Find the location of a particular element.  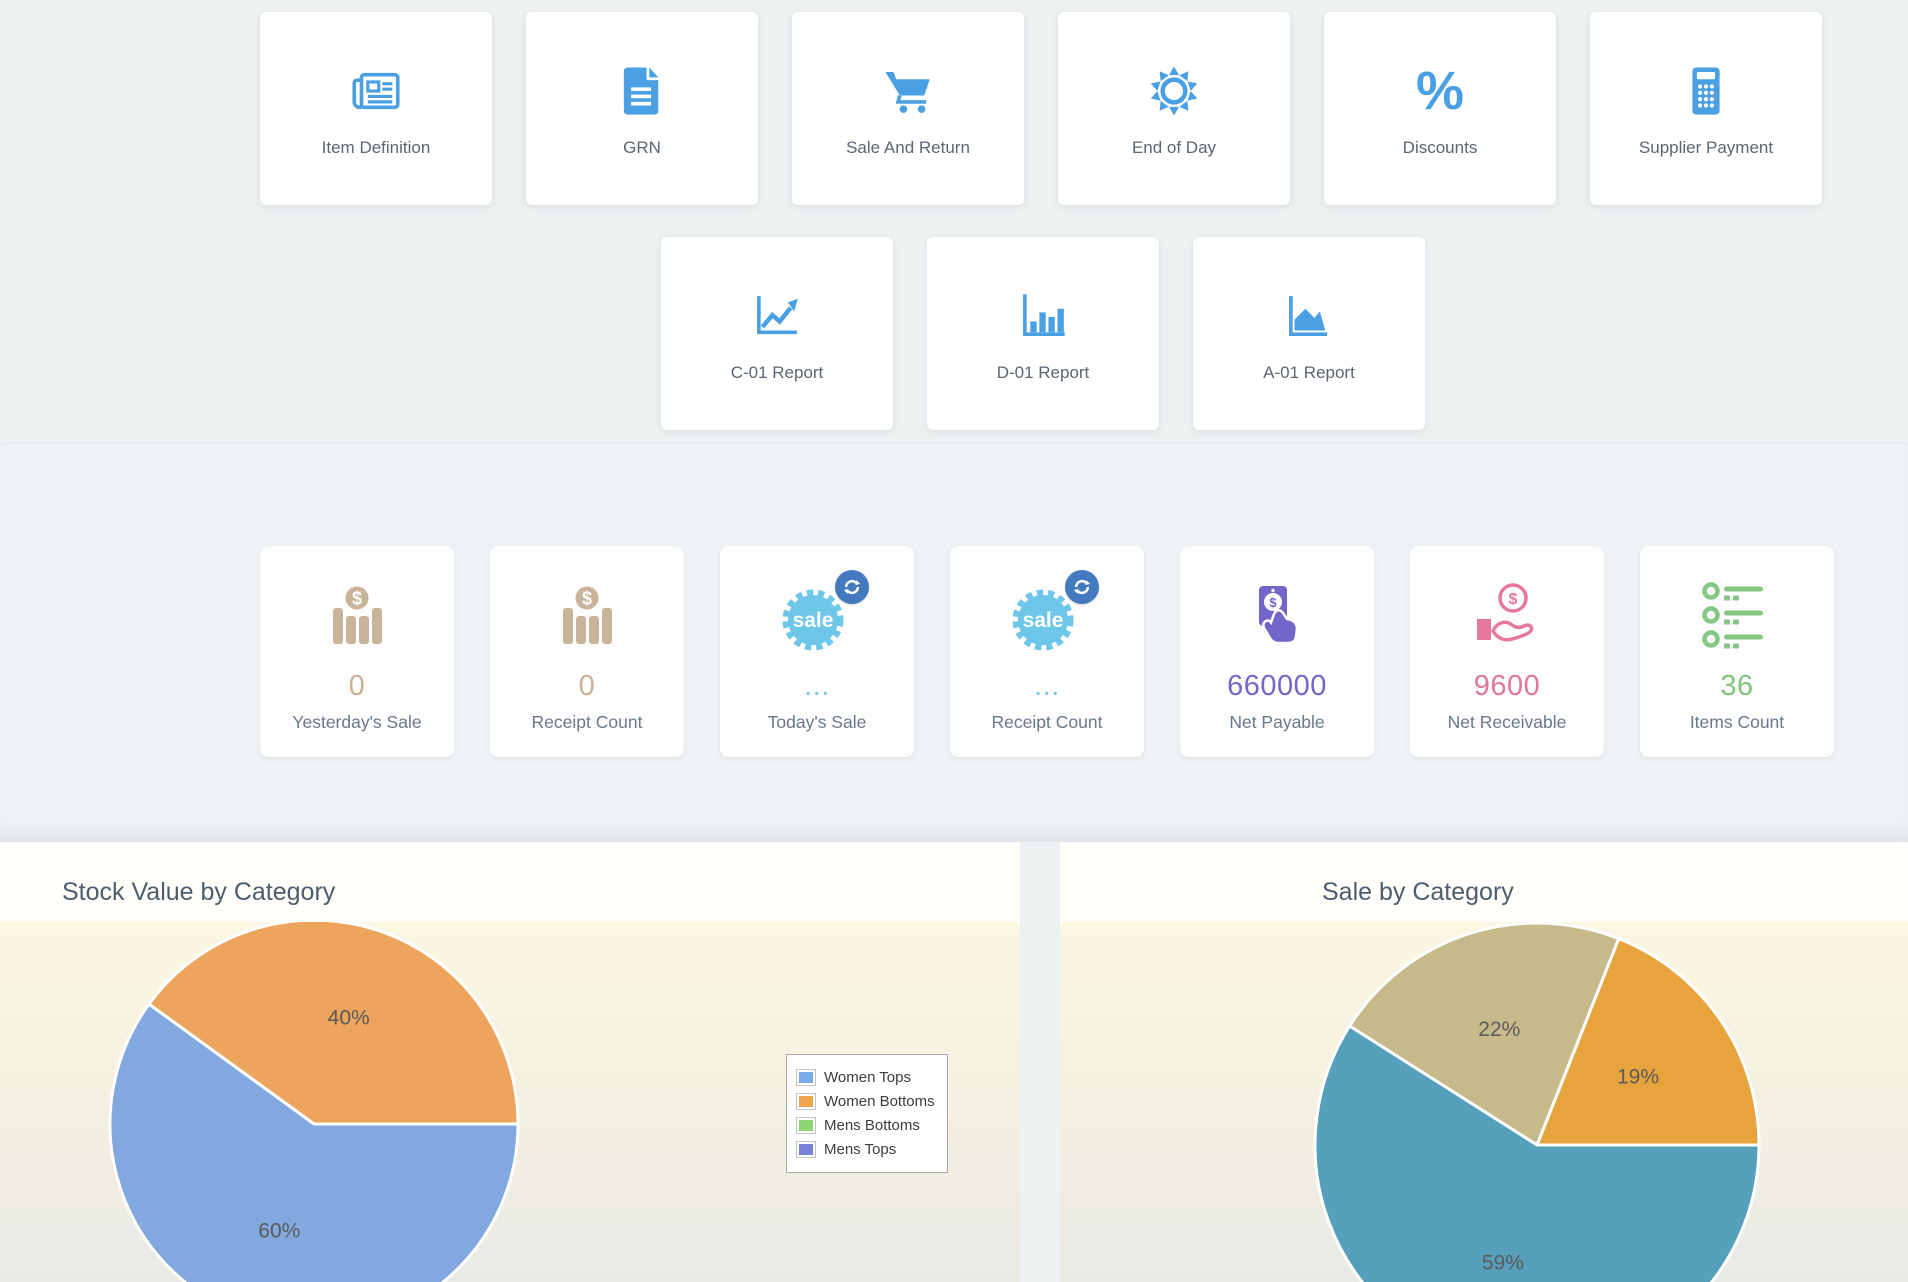

stat-label: Net Payable is located at coordinates (1277, 722).